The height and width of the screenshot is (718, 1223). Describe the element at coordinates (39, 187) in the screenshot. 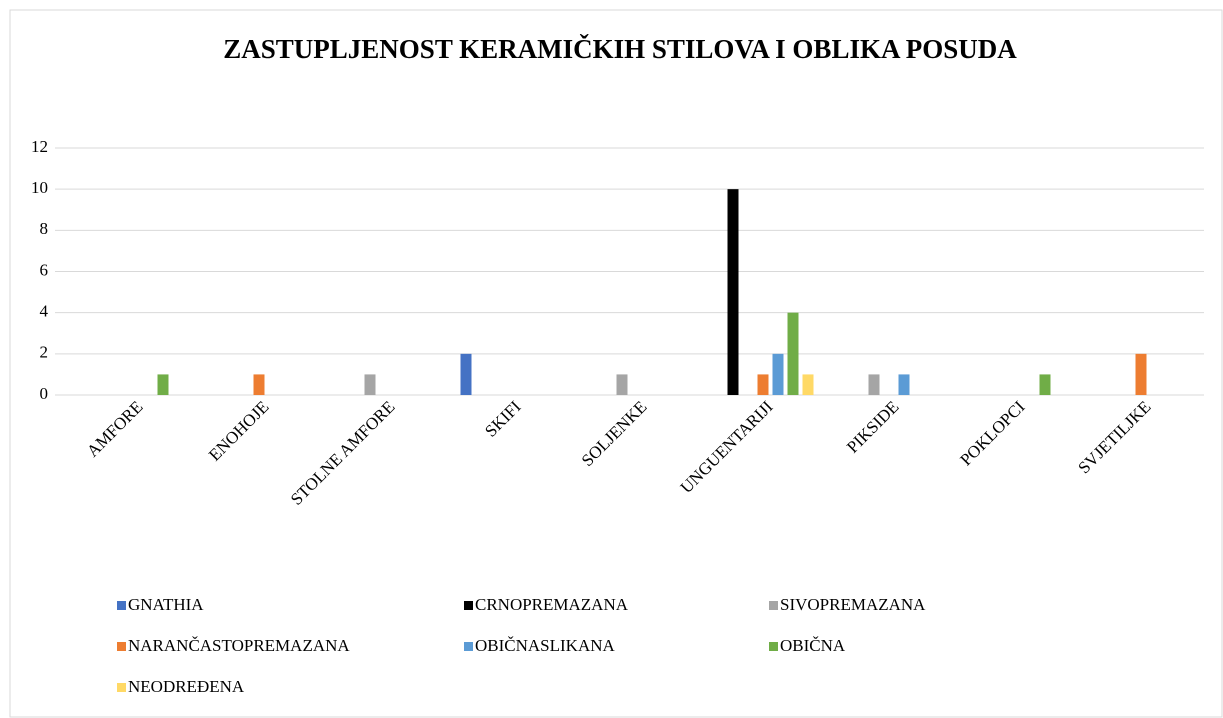

I see `y-tick-label: 10` at that location.